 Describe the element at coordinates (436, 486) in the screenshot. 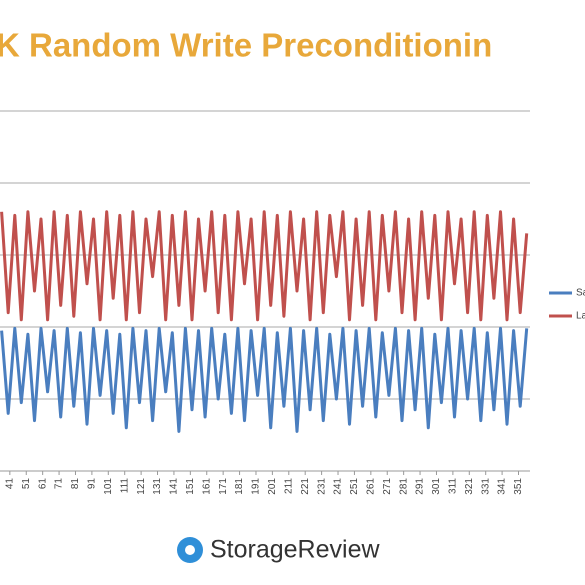

I see `x-tick-label: 301` at that location.